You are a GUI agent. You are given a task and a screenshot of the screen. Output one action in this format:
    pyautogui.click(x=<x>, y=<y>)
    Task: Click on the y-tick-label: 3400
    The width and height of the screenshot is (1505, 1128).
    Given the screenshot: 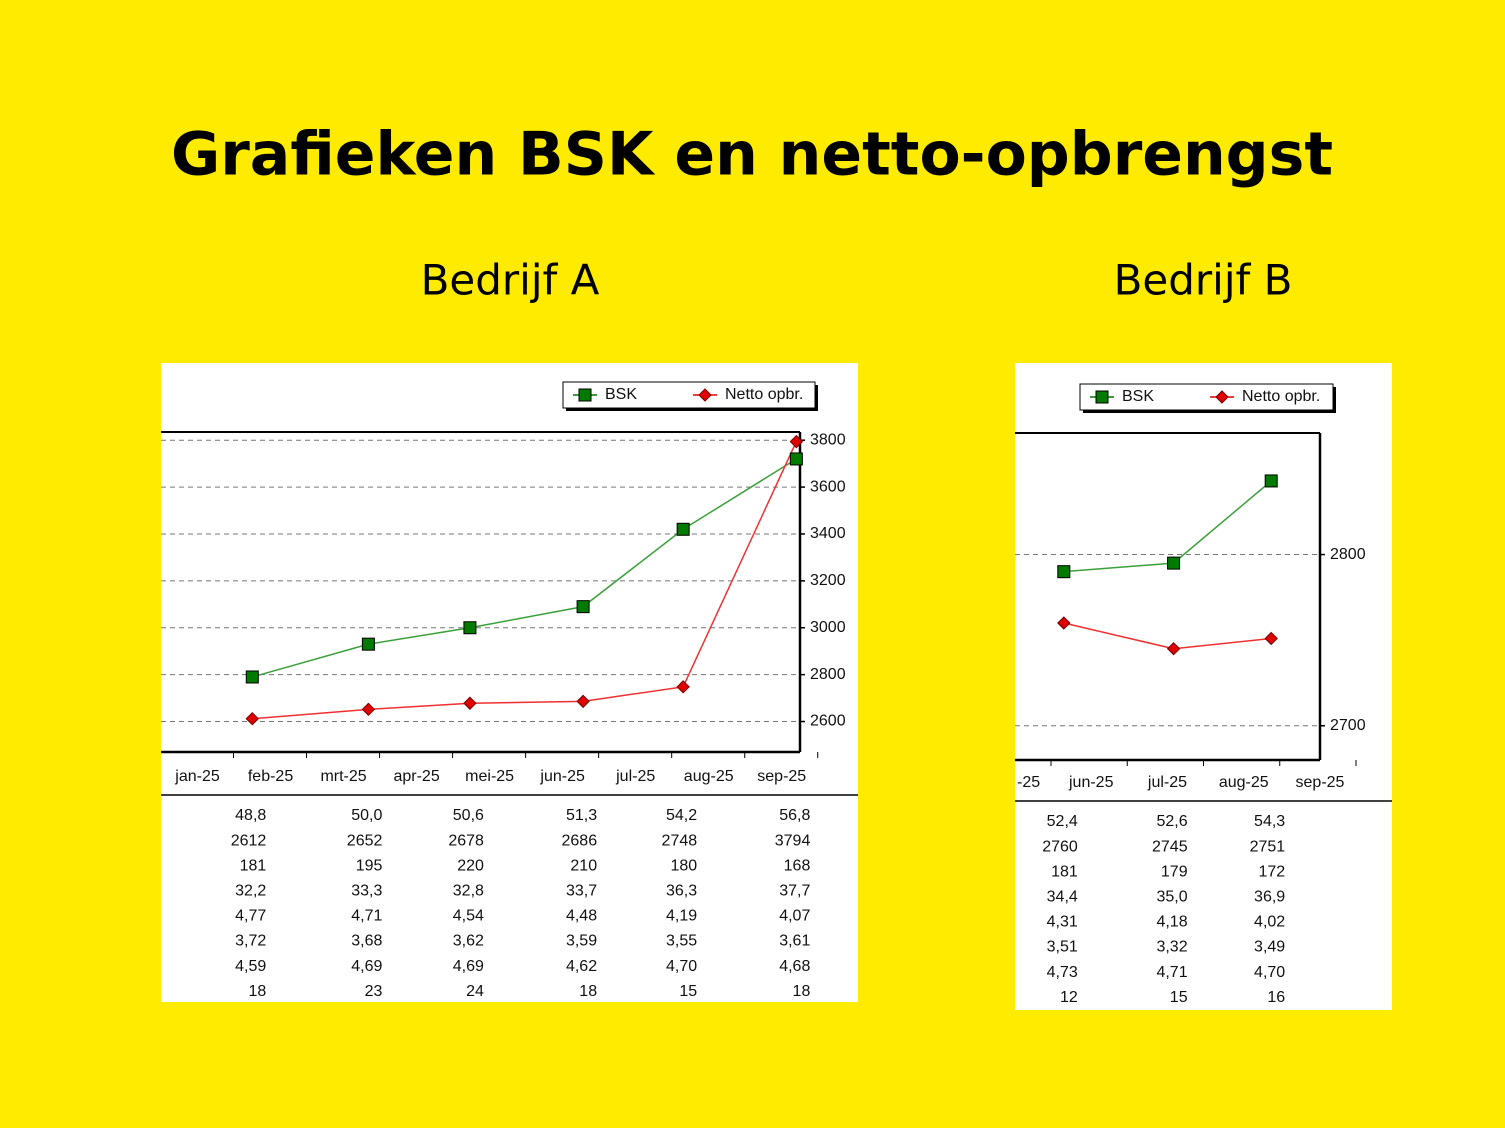 What is the action you would take?
    pyautogui.click(x=828, y=533)
    